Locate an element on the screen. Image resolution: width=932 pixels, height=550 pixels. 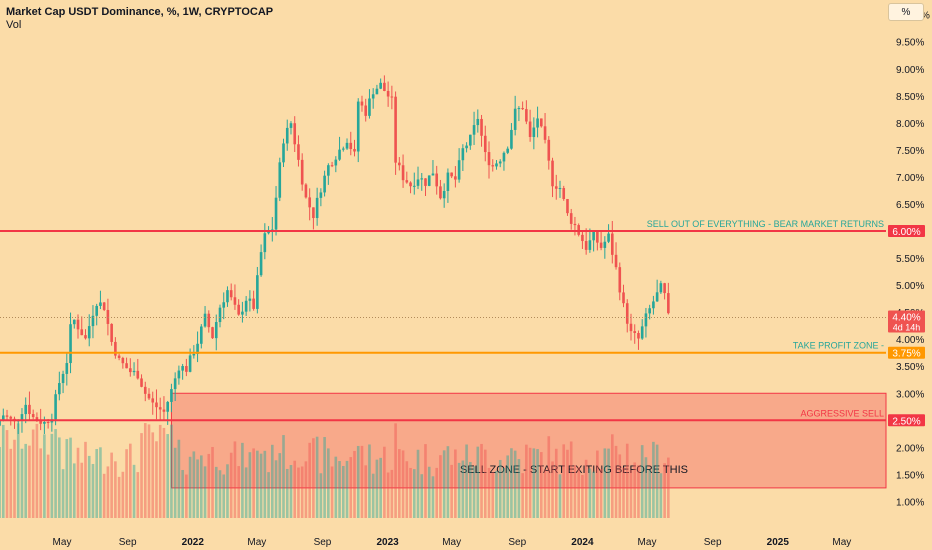
percent-scale-button: % is located at coordinates (906, 12).